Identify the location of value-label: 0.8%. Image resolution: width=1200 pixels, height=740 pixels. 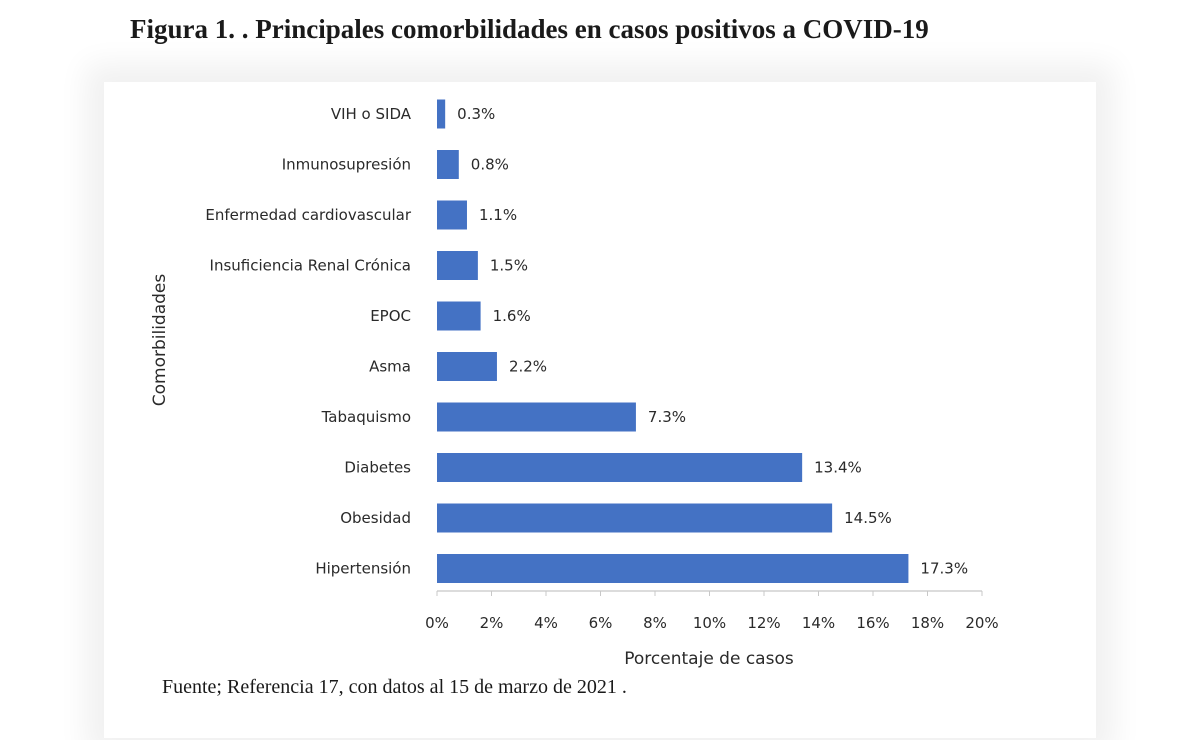
(490, 165).